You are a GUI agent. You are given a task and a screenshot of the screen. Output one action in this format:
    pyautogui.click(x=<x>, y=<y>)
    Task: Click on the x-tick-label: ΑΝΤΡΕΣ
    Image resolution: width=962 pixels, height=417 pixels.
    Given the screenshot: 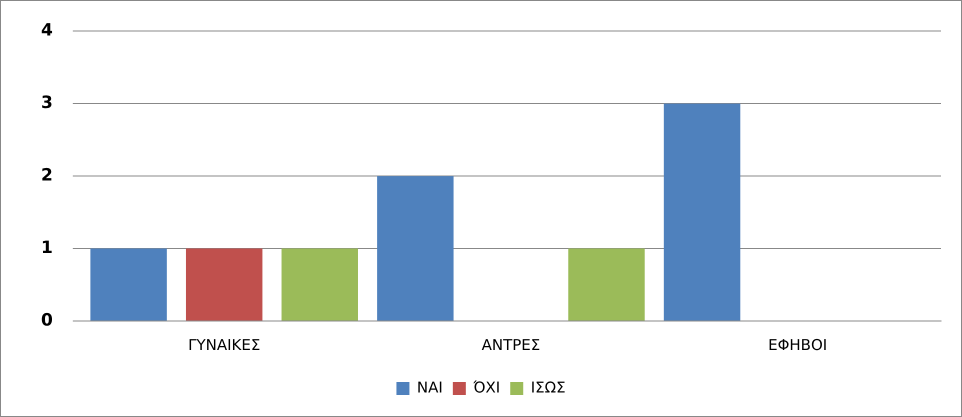 What is the action you would take?
    pyautogui.click(x=511, y=345)
    